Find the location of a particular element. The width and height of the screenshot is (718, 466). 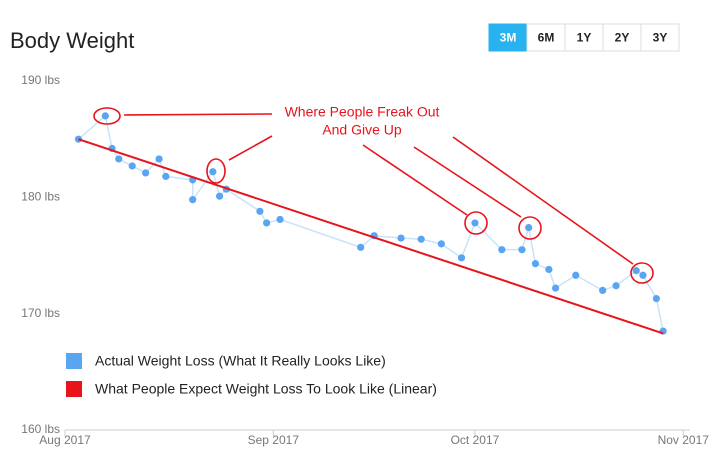

y-tick-label: 190 lbs is located at coordinates (40, 80).